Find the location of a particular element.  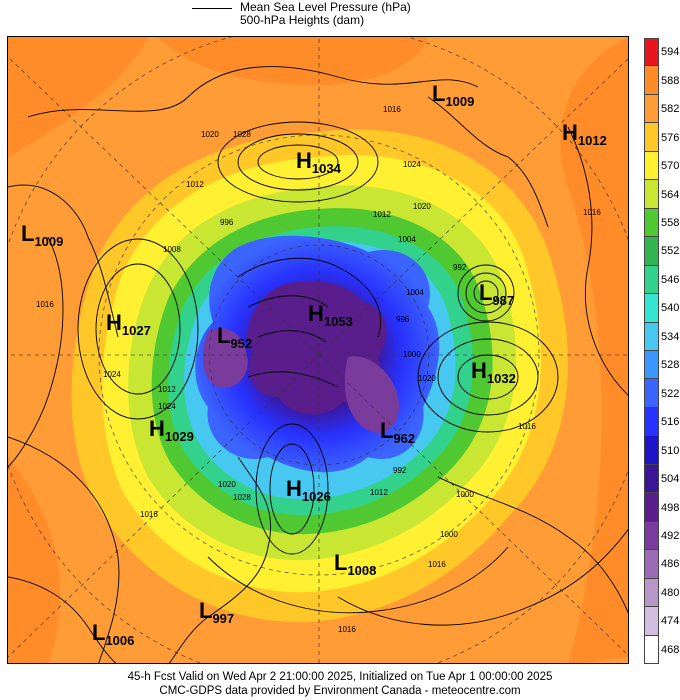

colorbar-label: 480 is located at coordinates (670, 592).